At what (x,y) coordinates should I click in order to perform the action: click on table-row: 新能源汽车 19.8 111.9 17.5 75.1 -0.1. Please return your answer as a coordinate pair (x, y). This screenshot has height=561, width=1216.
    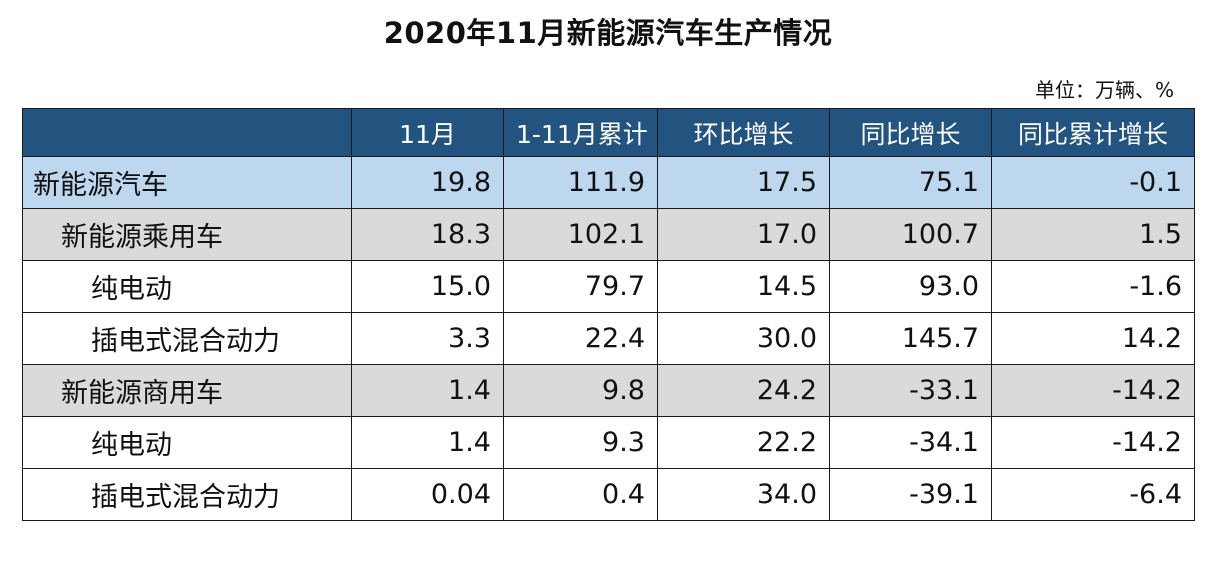
    Looking at the image, I should click on (608, 182).